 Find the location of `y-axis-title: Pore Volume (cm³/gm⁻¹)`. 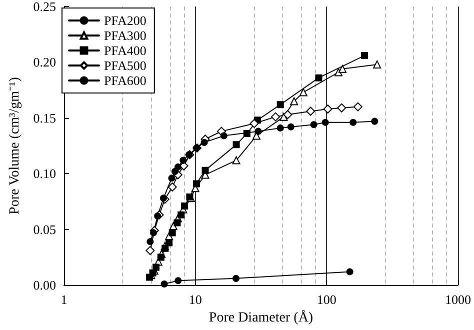

y-axis-title: Pore Volume (cm³/gm⁻¹) is located at coordinates (15, 145).